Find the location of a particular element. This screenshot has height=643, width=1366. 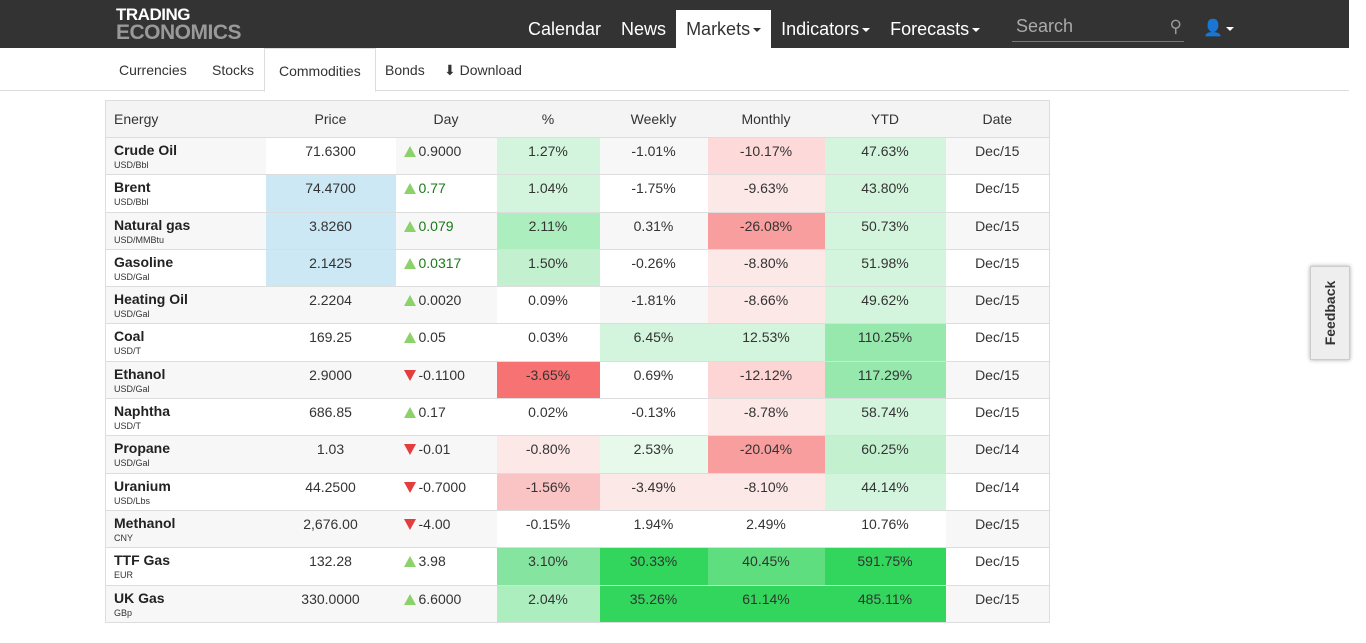

commodity-name: Brent is located at coordinates (132, 187).